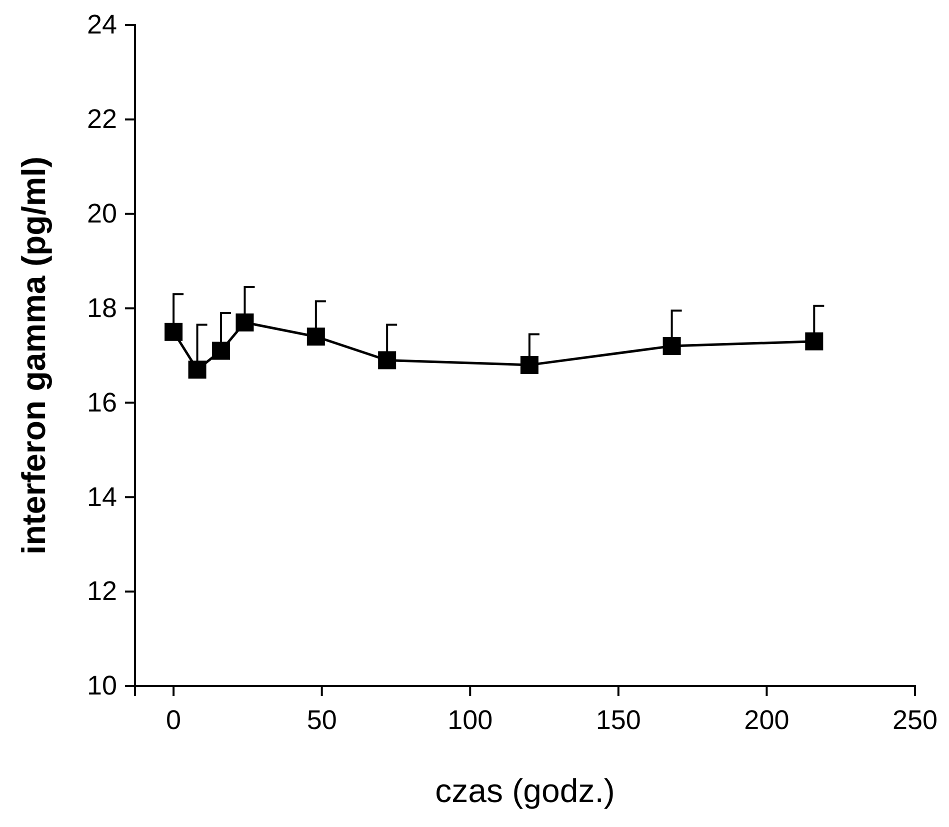  What do you see at coordinates (525, 790) in the screenshot?
I see `x-axis-title: czas (godz.)` at bounding box center [525, 790].